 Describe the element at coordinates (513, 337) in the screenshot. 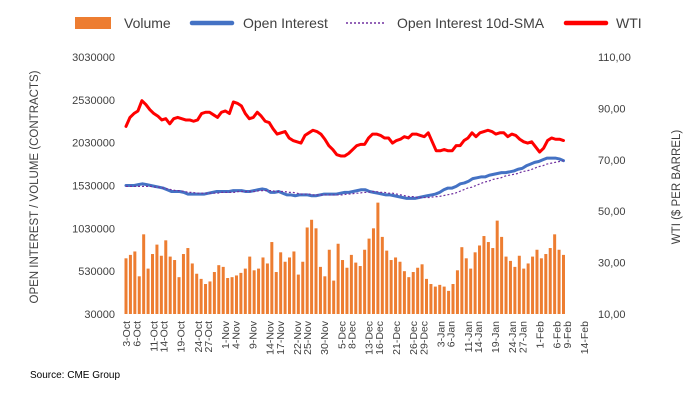

I see `x-tick-label: 24-Jan` at that location.